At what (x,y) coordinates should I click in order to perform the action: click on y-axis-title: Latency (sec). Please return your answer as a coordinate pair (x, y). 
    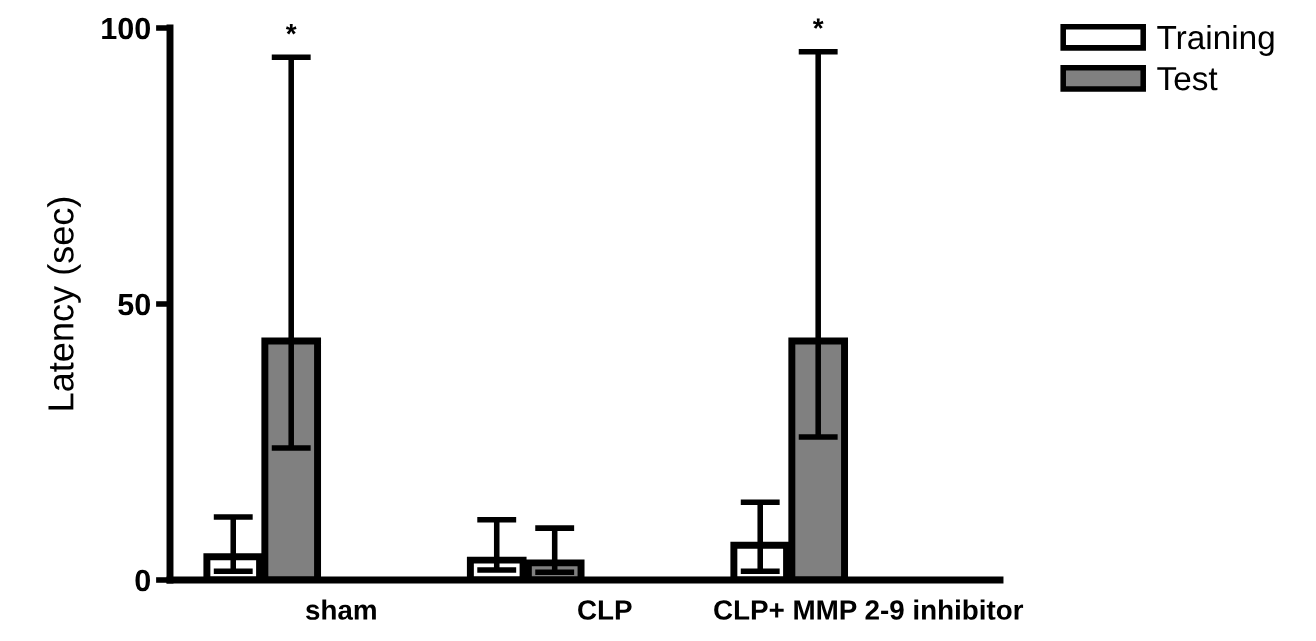
    Looking at the image, I should click on (64, 303).